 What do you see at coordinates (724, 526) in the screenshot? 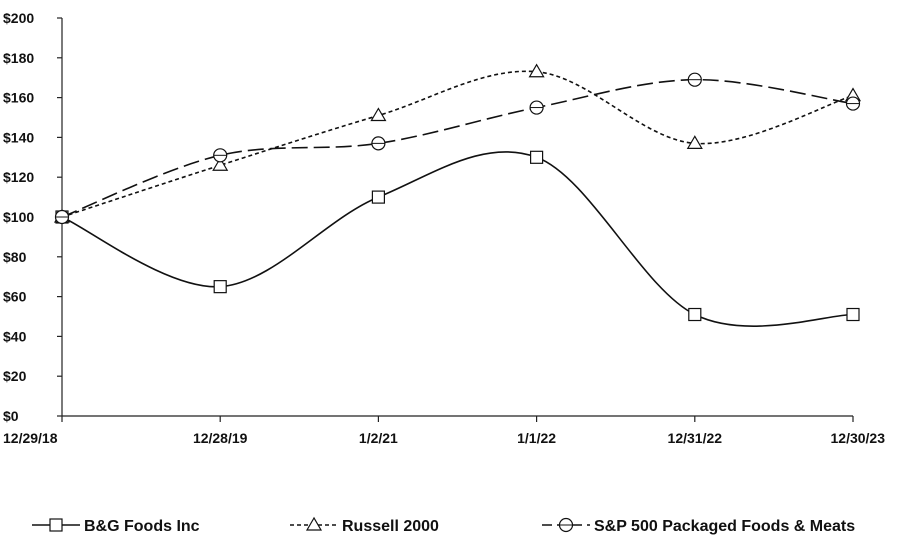
I see `legend-label: S&P 500 Packaged Foods & Meats` at bounding box center [724, 526].